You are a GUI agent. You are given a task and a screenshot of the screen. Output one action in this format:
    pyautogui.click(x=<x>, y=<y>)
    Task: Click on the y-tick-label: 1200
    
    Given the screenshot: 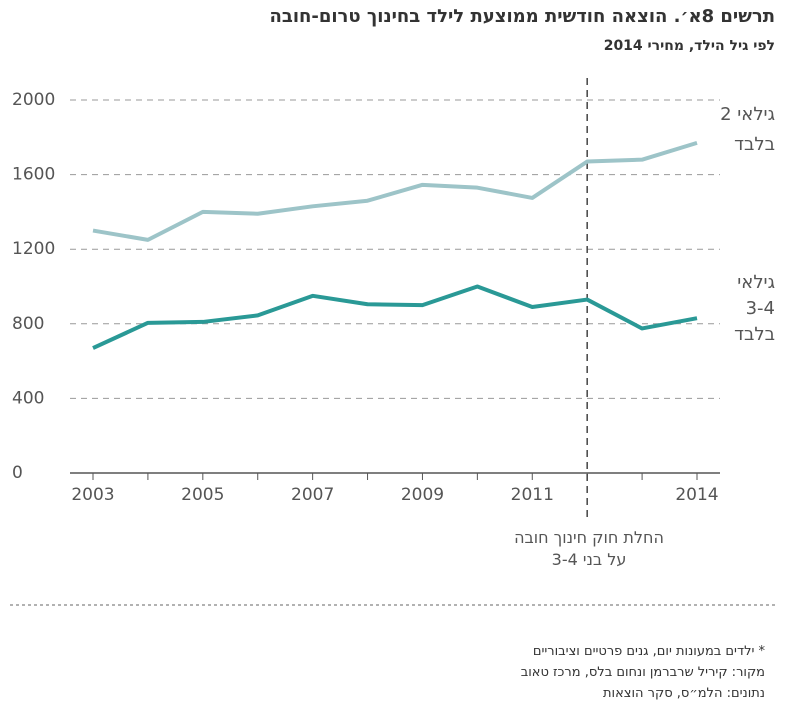 What is the action you would take?
    pyautogui.click(x=33, y=249)
    